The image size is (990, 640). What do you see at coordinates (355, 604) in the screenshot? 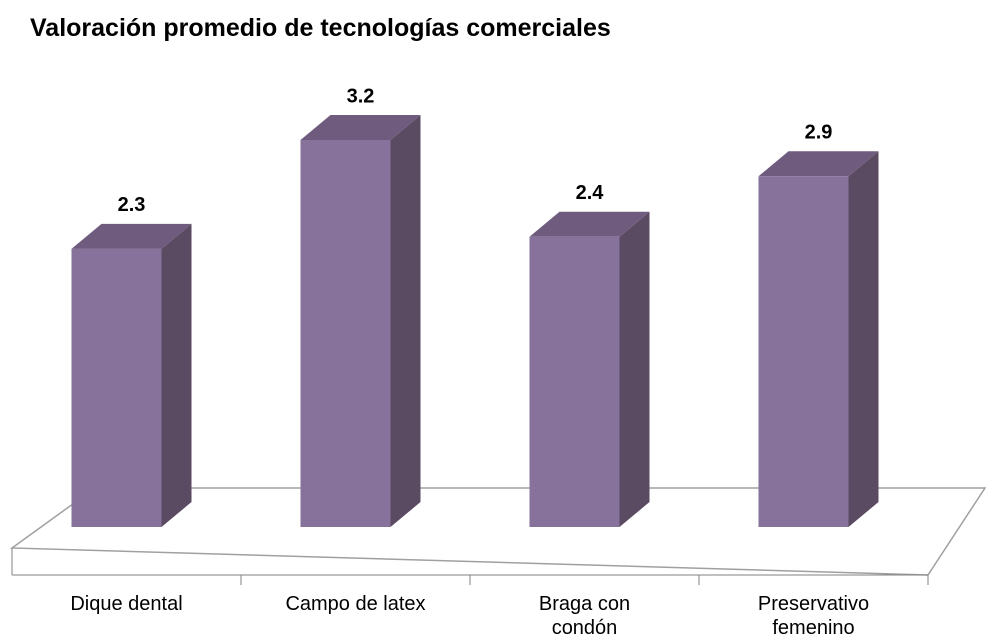
I see `x-tick-label: Campo de latex` at bounding box center [355, 604].